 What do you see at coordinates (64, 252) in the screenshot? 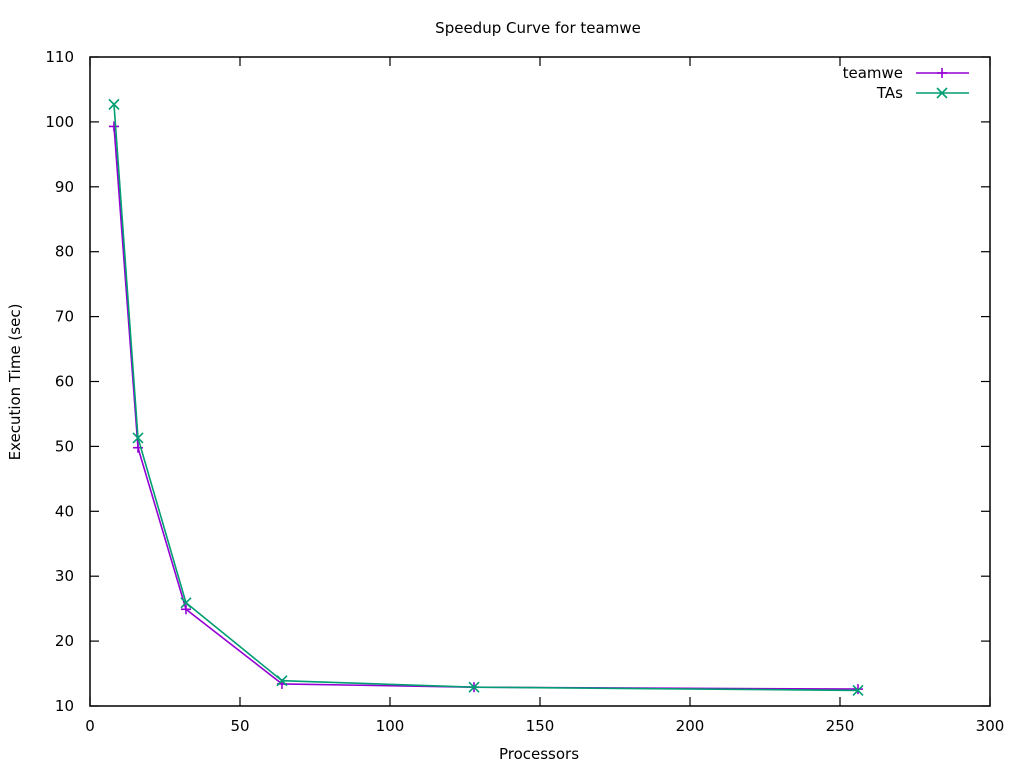
I see `y-tick-label: 80` at bounding box center [64, 252].